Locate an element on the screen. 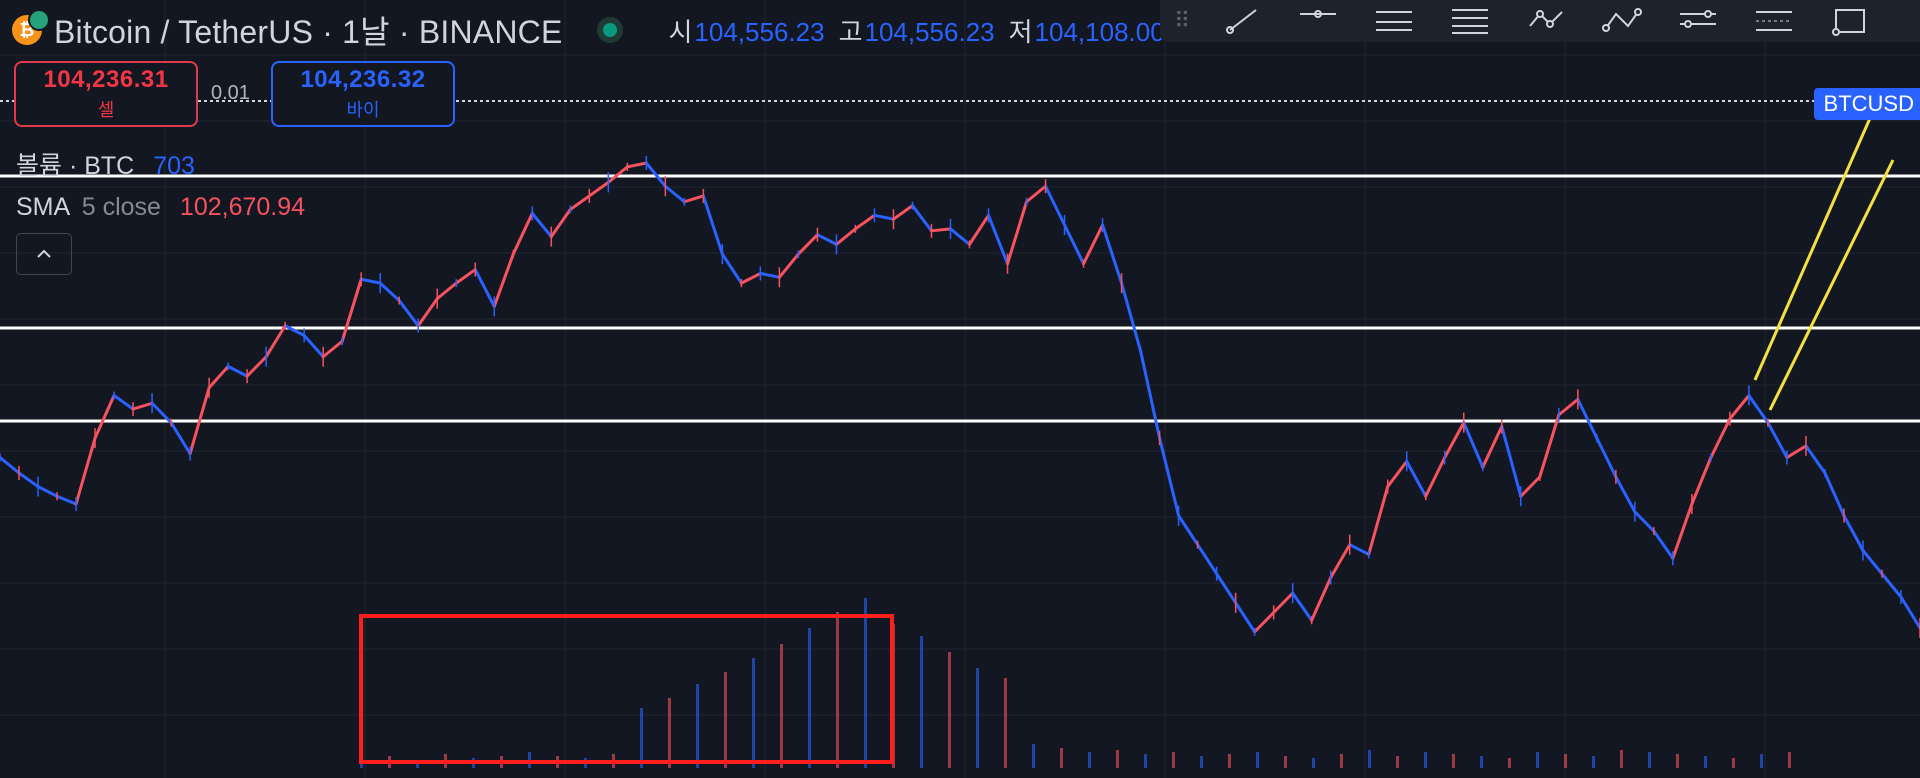 The width and height of the screenshot is (1920, 778). volume-legend-label: 볼륨 · BTC is located at coordinates (75, 166).